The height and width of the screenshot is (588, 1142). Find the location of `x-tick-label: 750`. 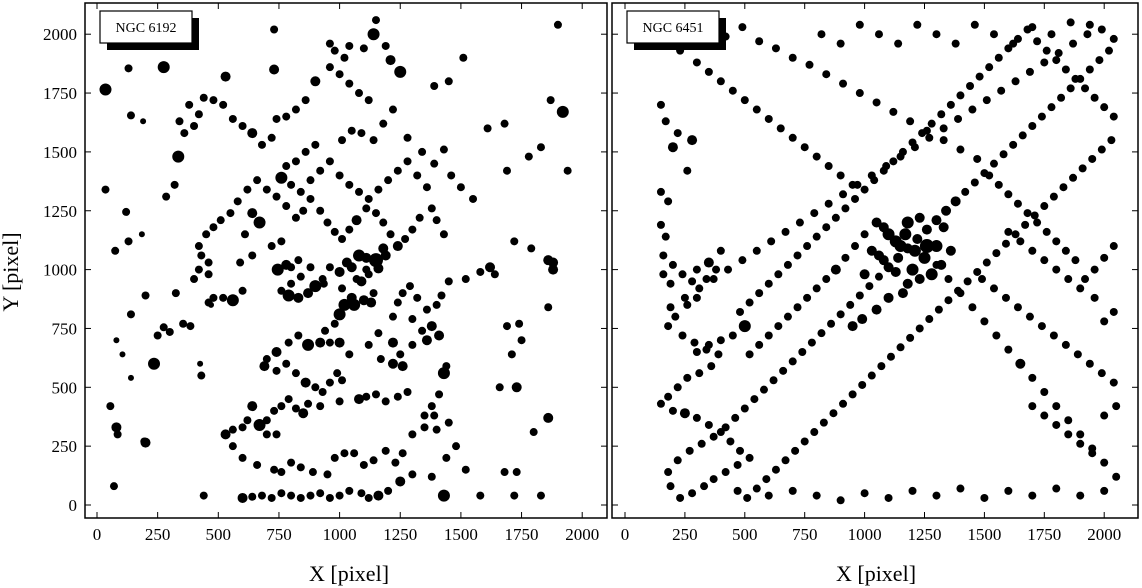

x-tick-label: 750 is located at coordinates (279, 534).